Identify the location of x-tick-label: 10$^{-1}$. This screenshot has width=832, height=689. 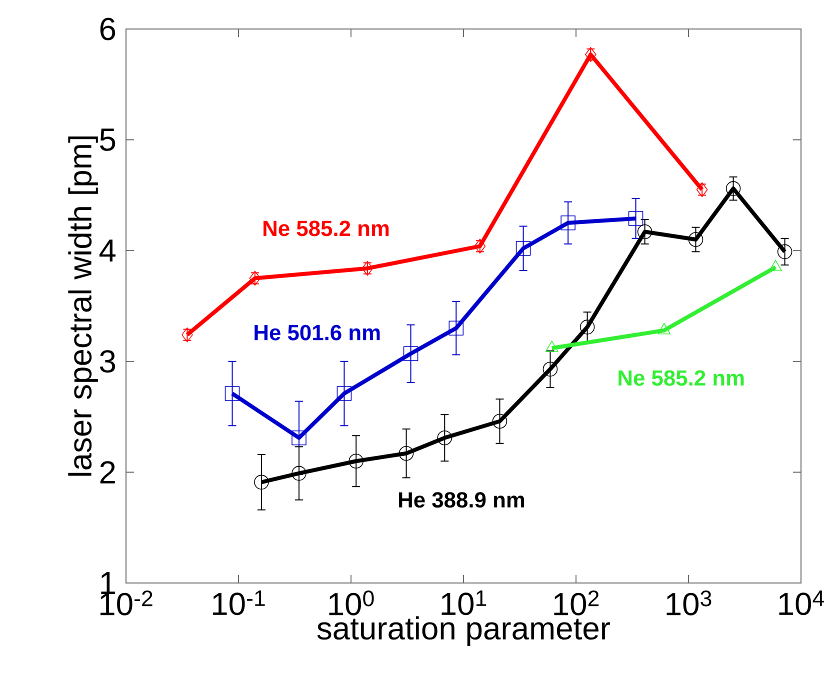
(239, 603).